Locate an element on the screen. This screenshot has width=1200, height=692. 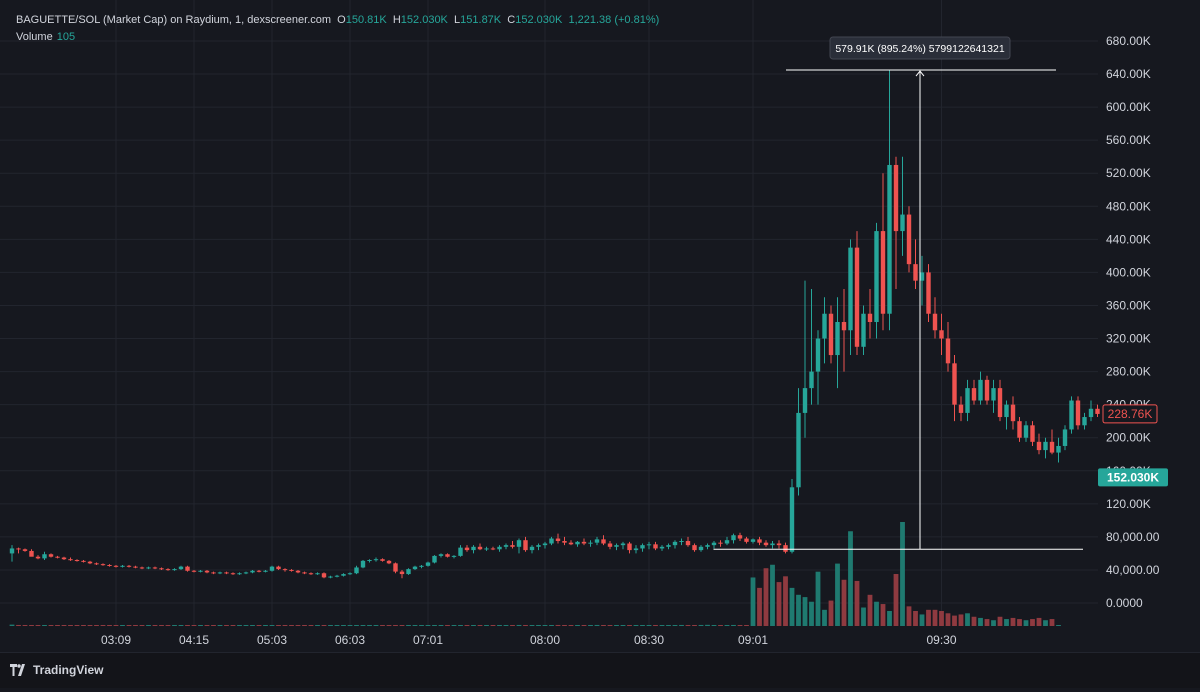
x-tick-label: 04:15 is located at coordinates (194, 640).